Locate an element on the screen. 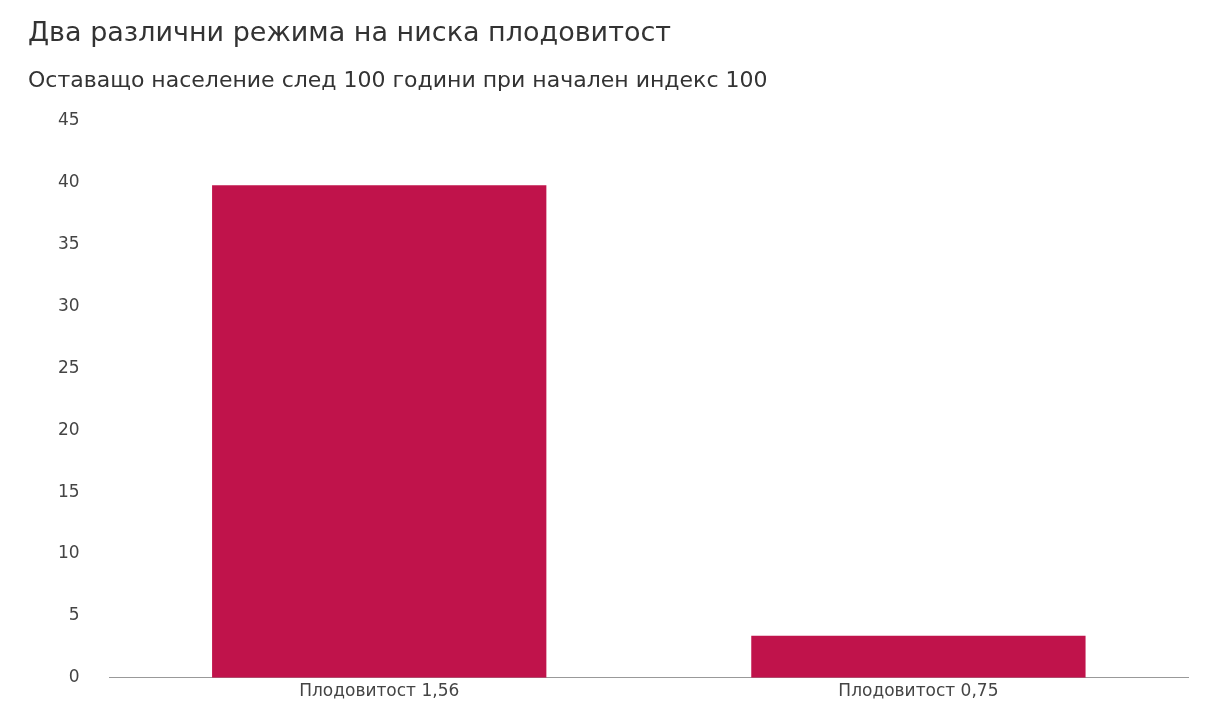 The image size is (1206, 726). y-tick-label: 5 is located at coordinates (74, 614).